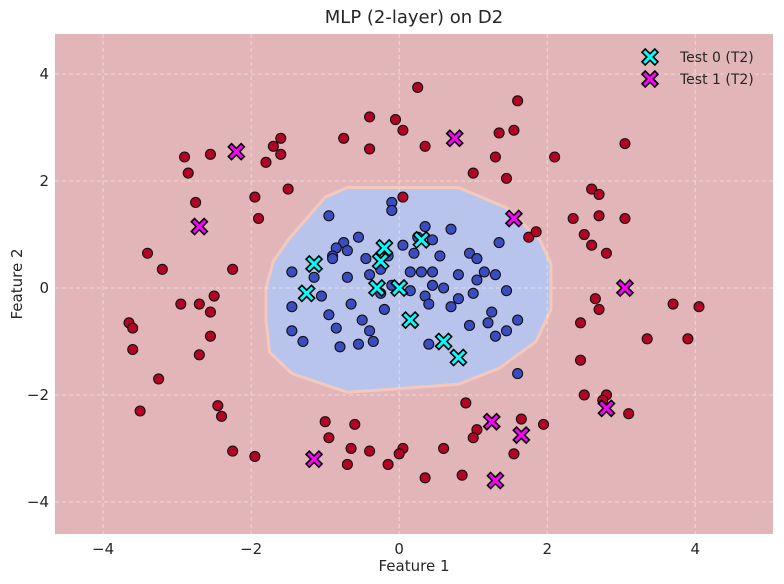 This screenshot has width=784, height=584. I want to click on x-tick-label: 0, so click(399, 549).